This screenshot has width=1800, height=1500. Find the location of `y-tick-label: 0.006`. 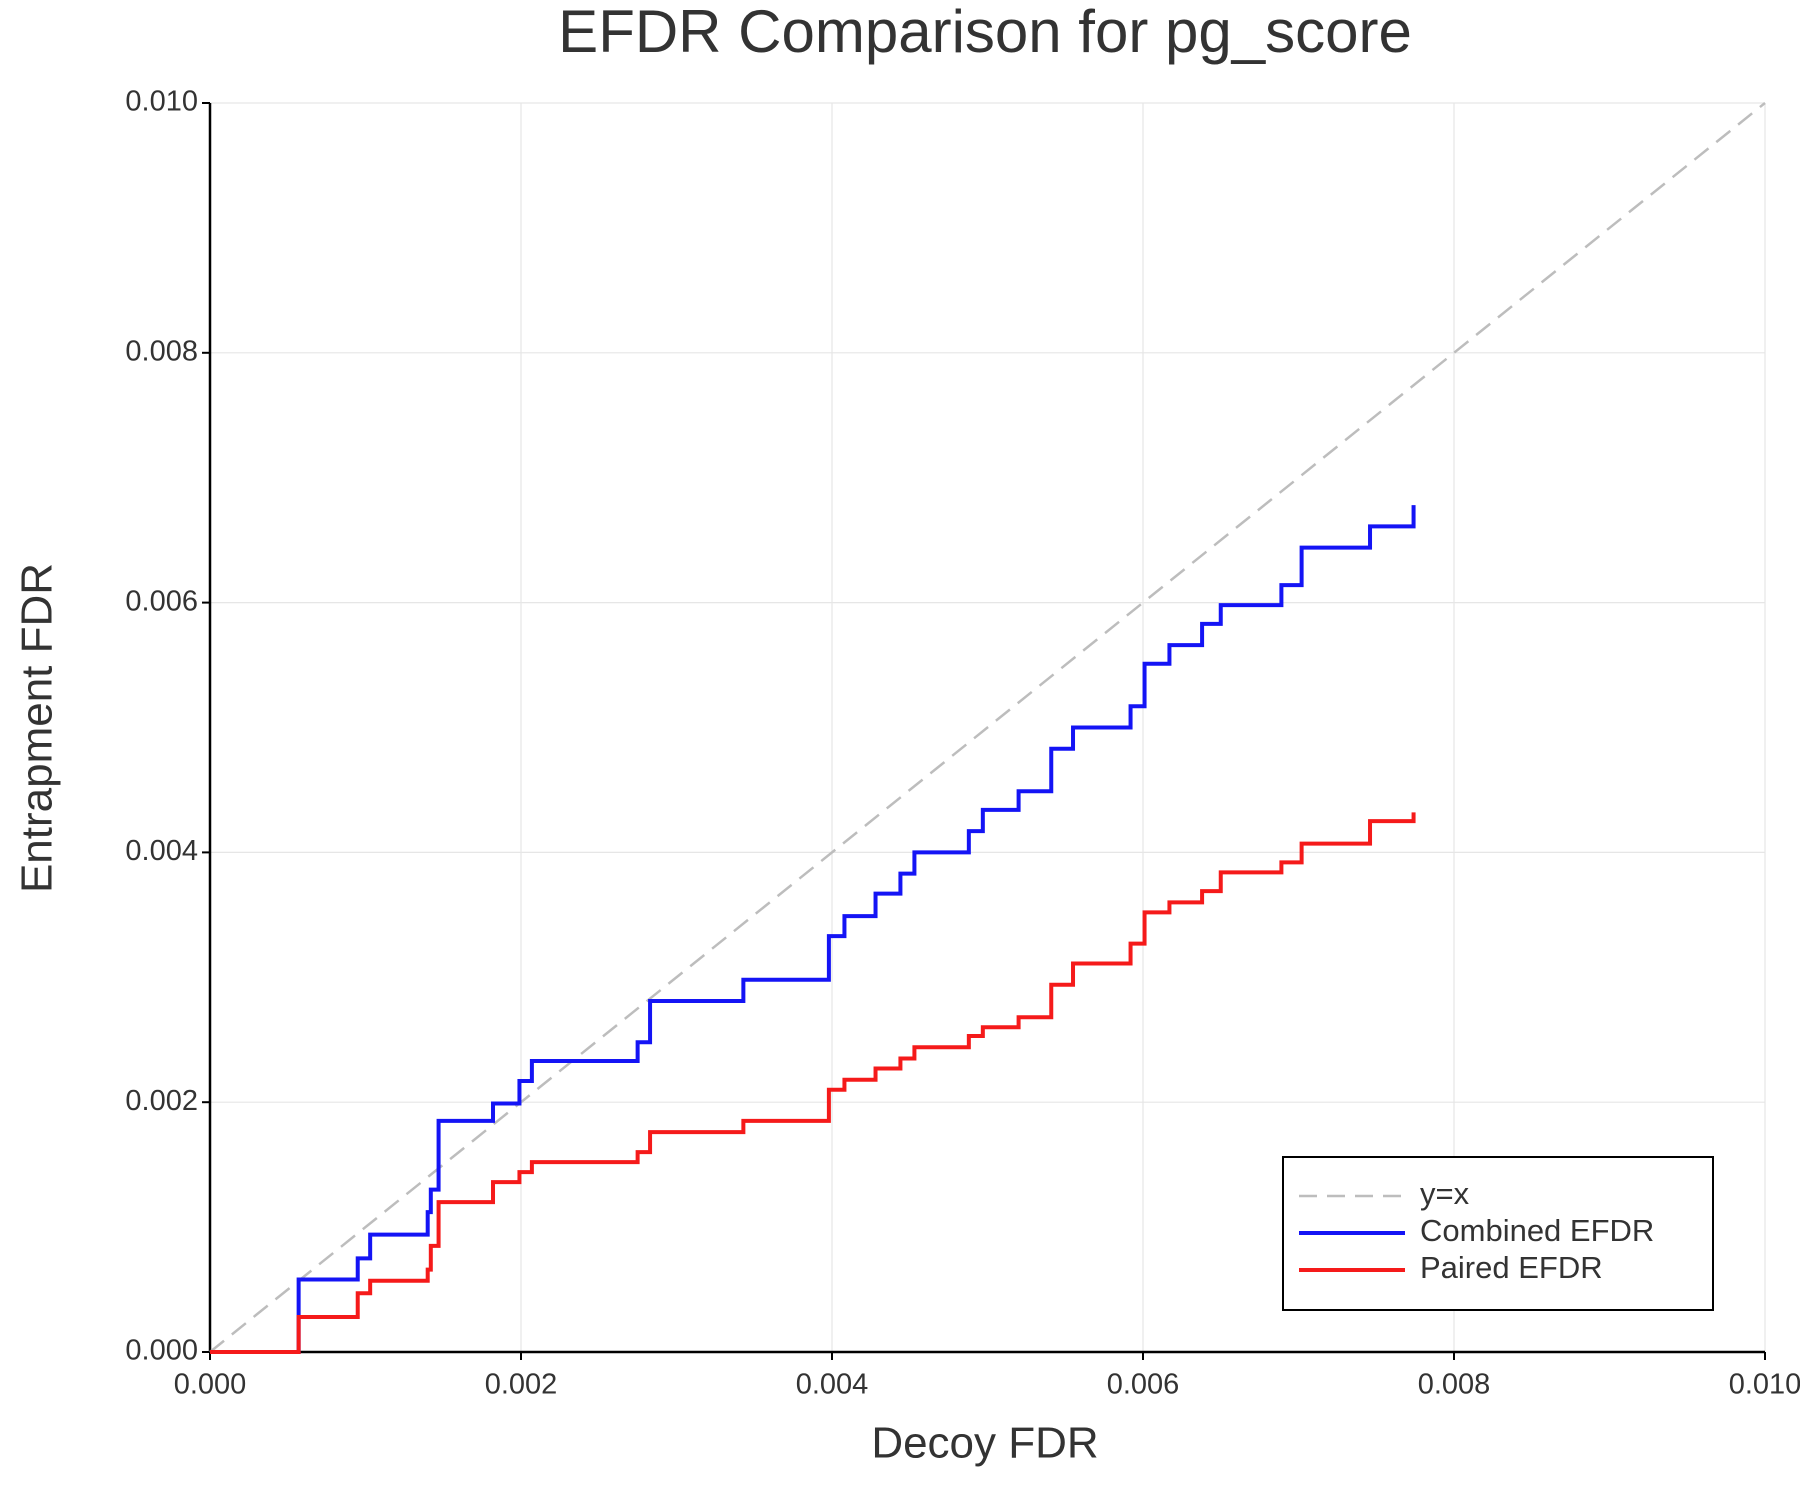

y-tick-label: 0.006 is located at coordinates (161, 601).